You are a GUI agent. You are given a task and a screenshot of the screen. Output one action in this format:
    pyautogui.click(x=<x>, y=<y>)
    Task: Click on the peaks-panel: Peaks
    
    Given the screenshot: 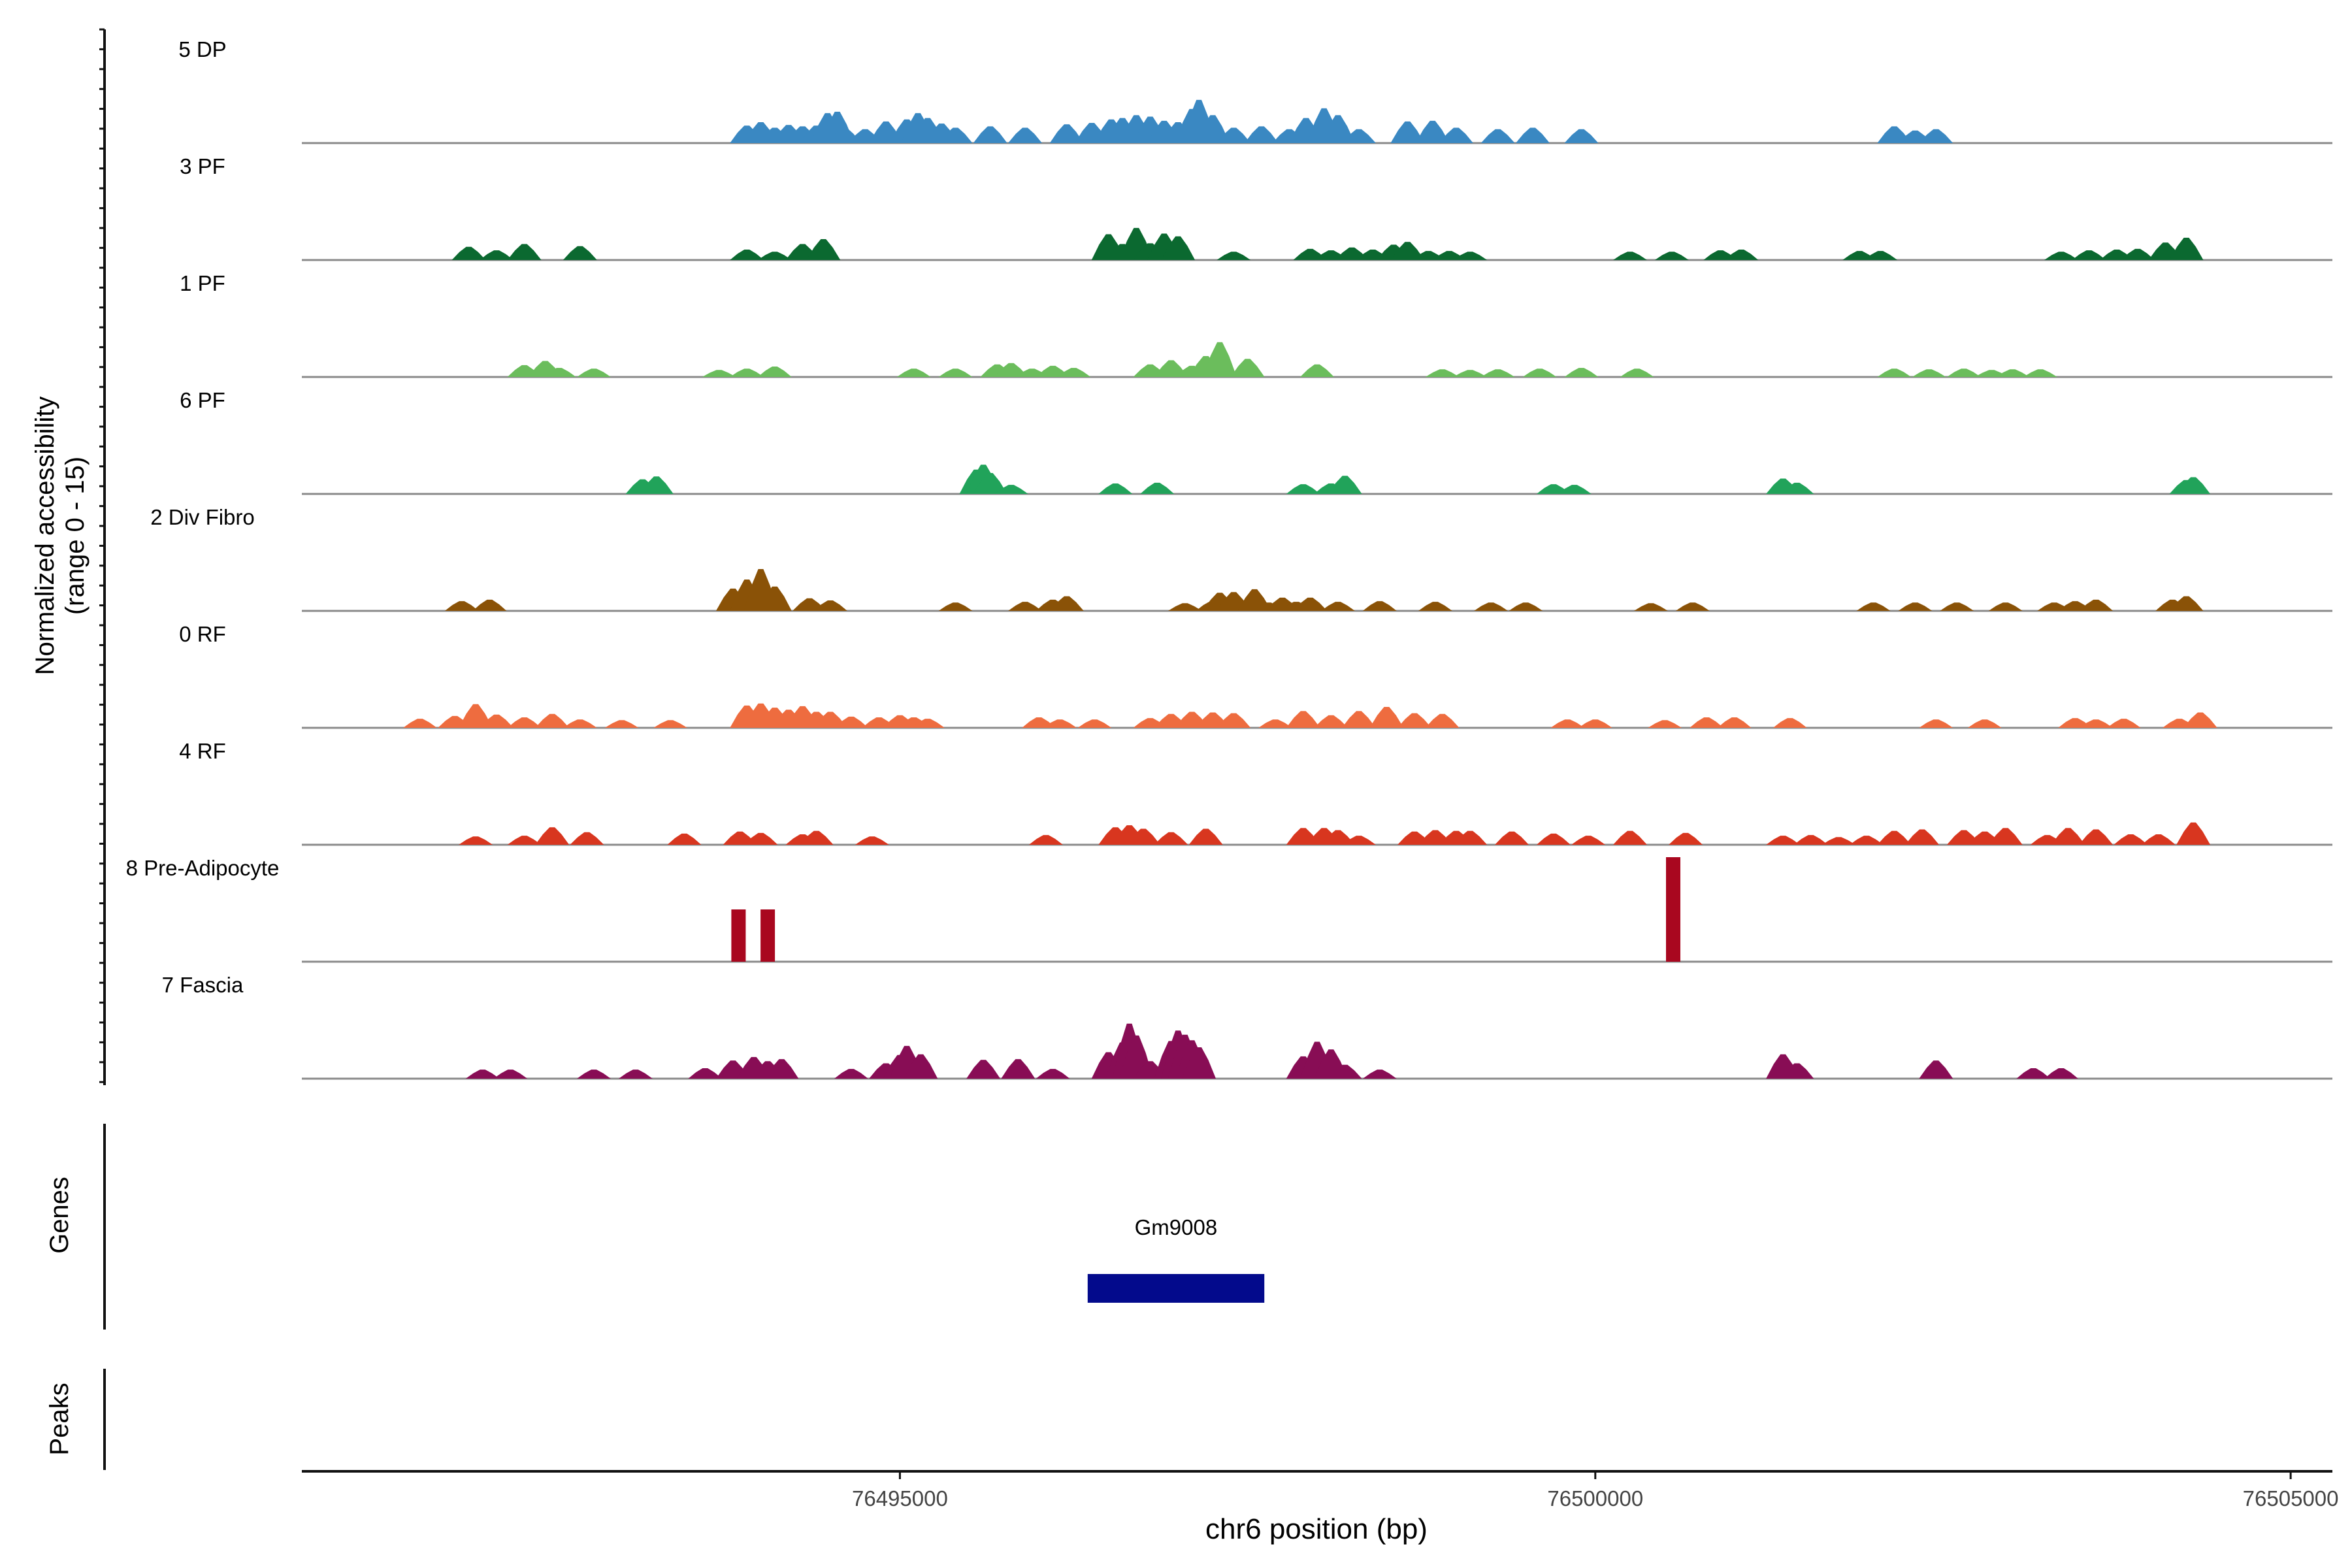 What is the action you would take?
    pyautogui.click(x=75, y=1419)
    